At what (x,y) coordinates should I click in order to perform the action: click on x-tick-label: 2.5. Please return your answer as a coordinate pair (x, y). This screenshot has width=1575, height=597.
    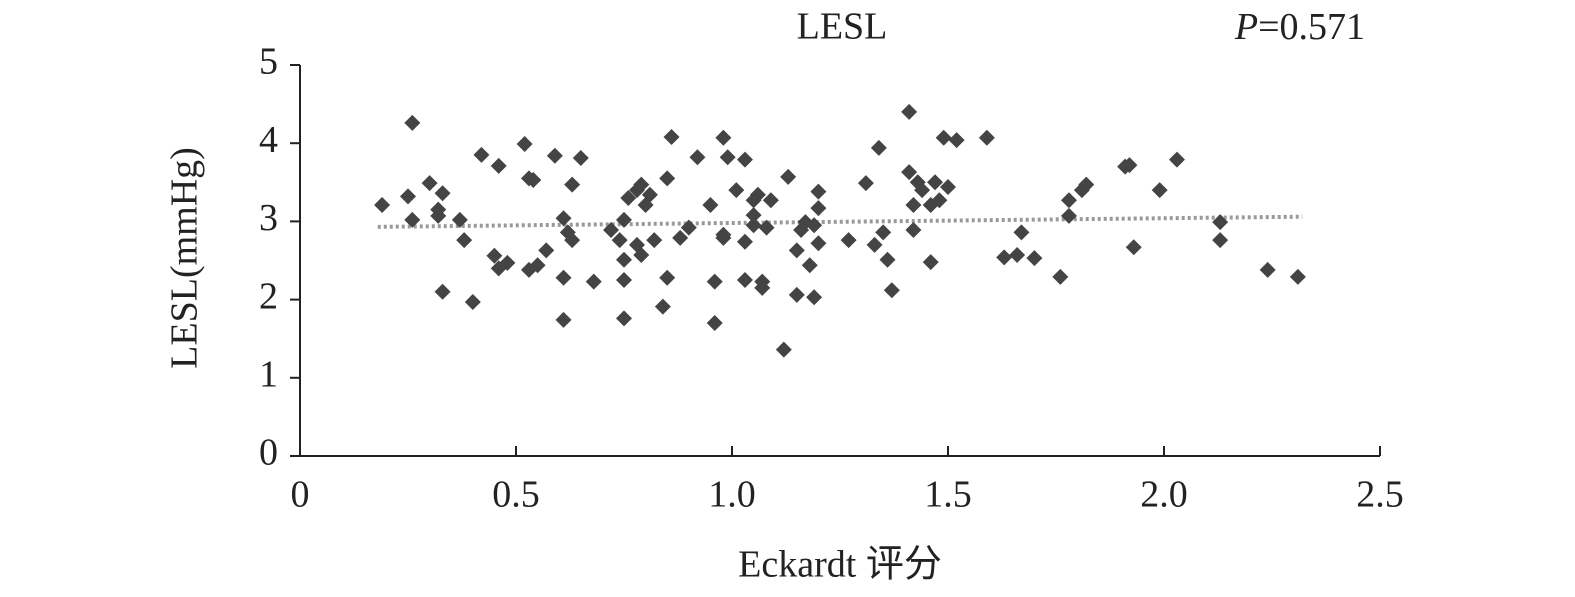
    Looking at the image, I should click on (1380, 495).